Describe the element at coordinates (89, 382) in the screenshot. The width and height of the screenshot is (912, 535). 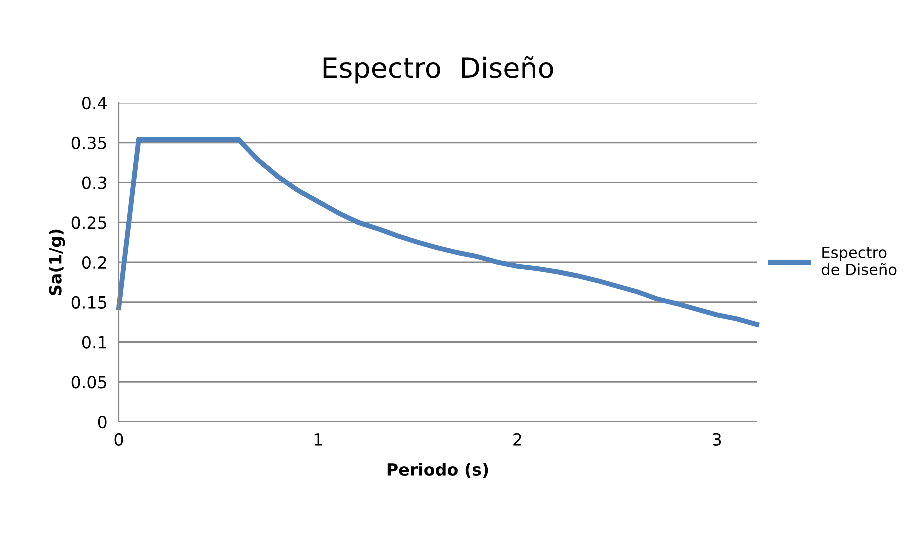
I see `y-tick-label: 0.05` at that location.